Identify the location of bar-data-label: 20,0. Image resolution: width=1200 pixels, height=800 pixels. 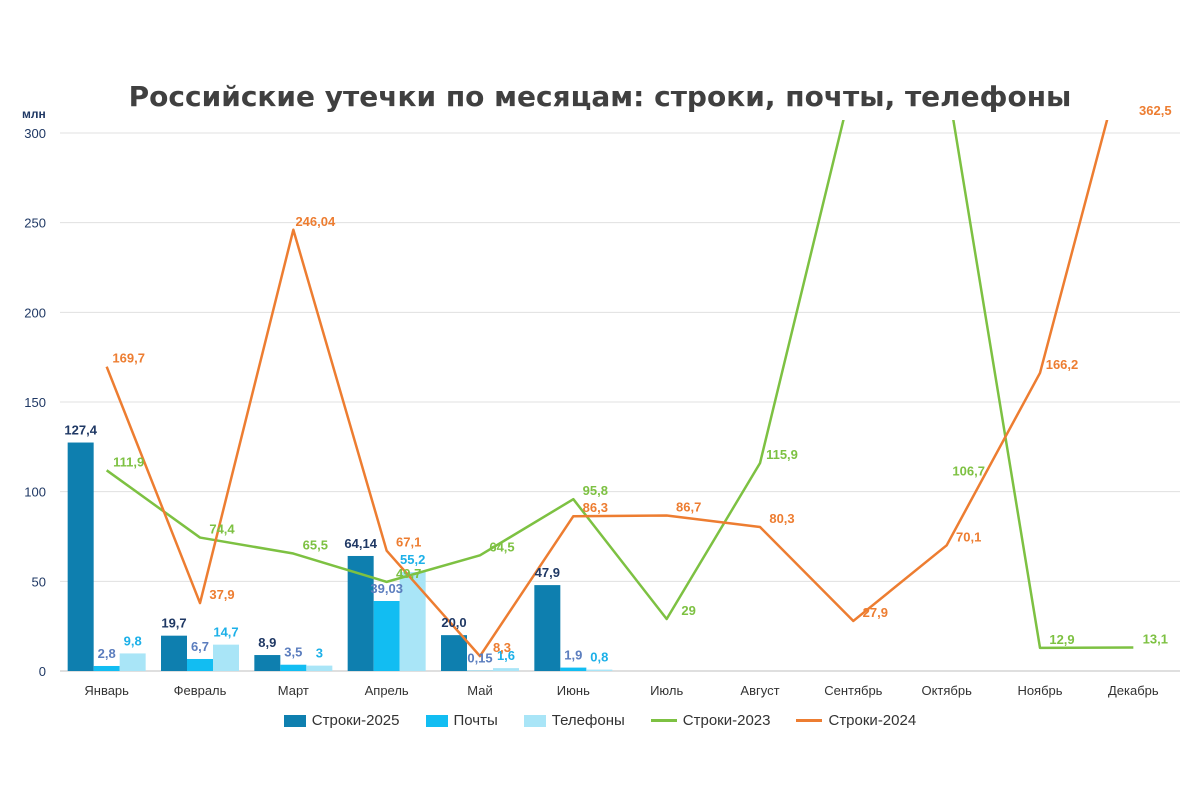
(453, 622).